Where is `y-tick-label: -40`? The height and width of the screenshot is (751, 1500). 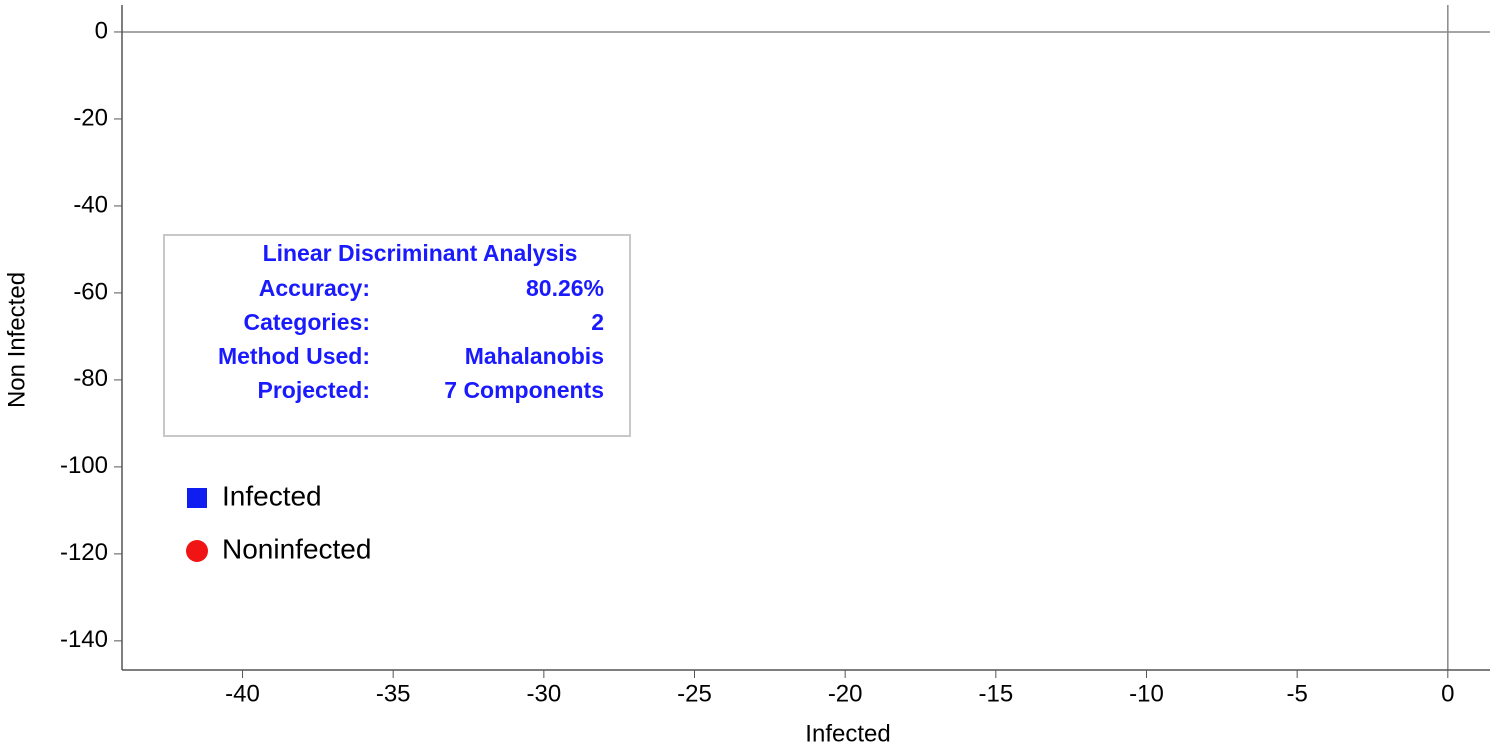 y-tick-label: -40 is located at coordinates (90, 204).